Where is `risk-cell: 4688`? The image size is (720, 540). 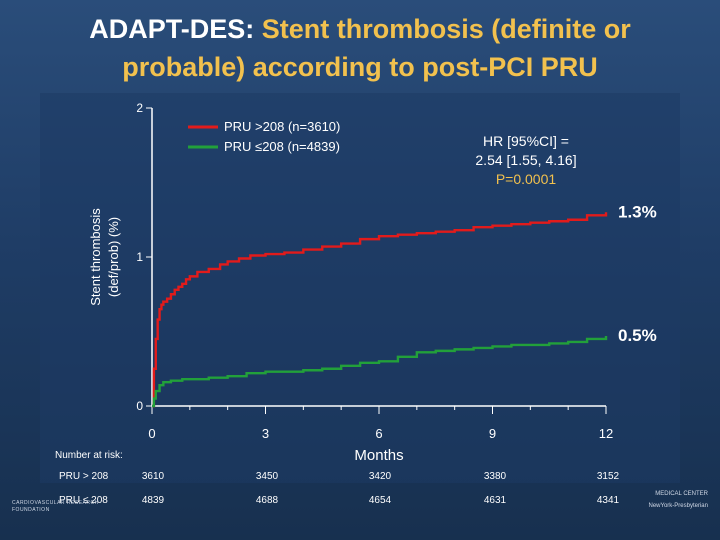 risk-cell: 4688 is located at coordinates (267, 500).